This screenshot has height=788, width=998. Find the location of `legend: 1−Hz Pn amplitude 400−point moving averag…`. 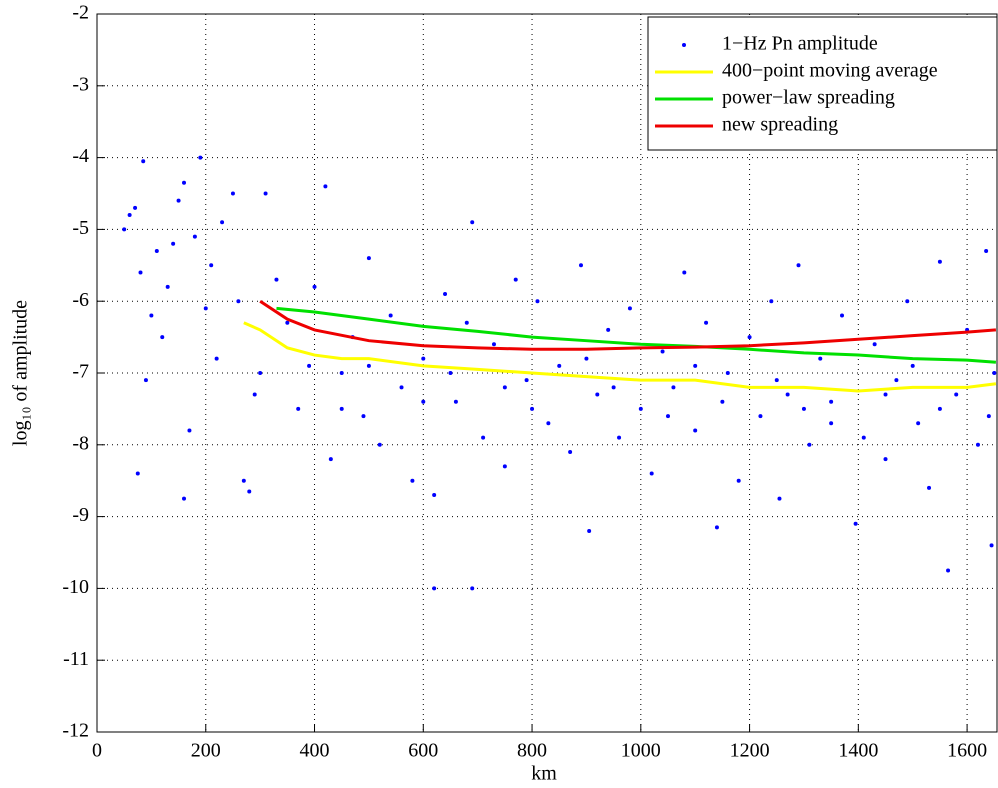

legend: 1−Hz Pn amplitude 400−point moving averag… is located at coordinates (822, 83).